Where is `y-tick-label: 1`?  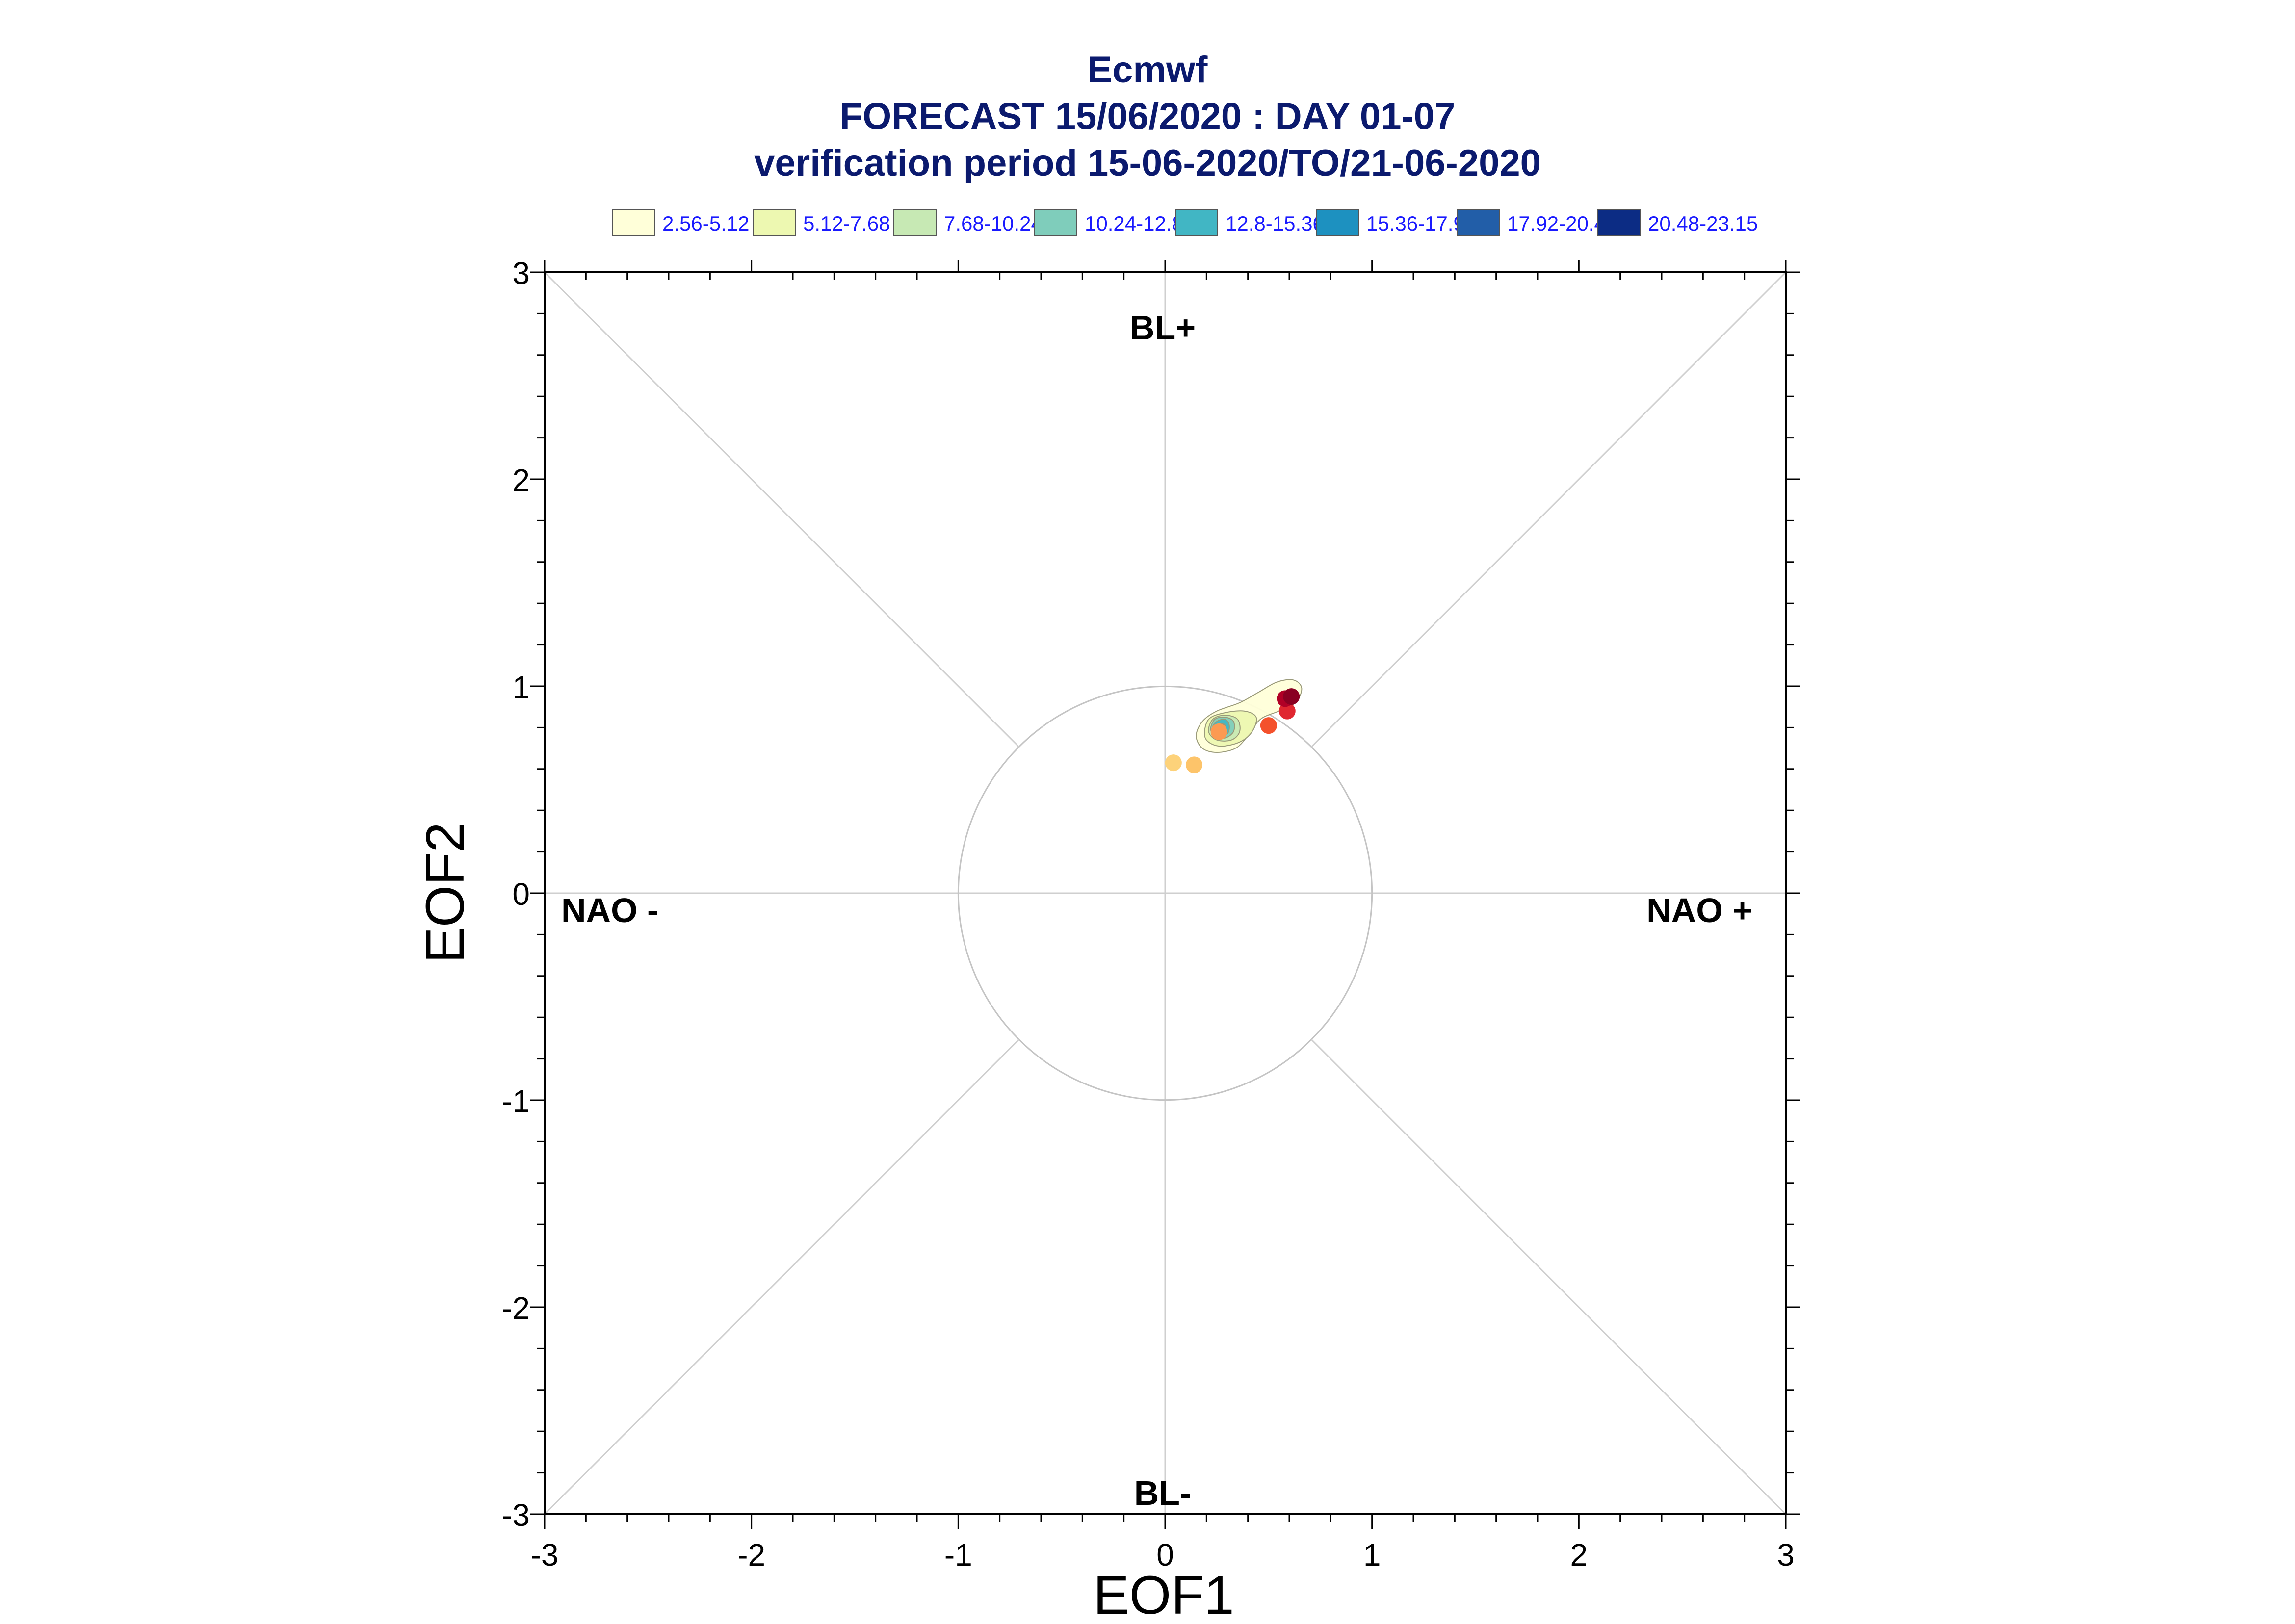
y-tick-label: 1 is located at coordinates (521, 687).